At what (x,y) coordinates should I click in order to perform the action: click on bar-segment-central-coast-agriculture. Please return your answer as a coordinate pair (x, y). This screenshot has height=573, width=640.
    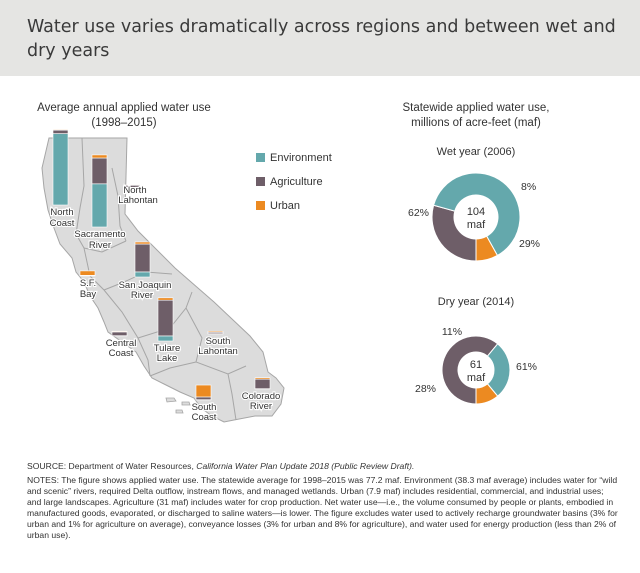
    Looking at the image, I should click on (119, 333).